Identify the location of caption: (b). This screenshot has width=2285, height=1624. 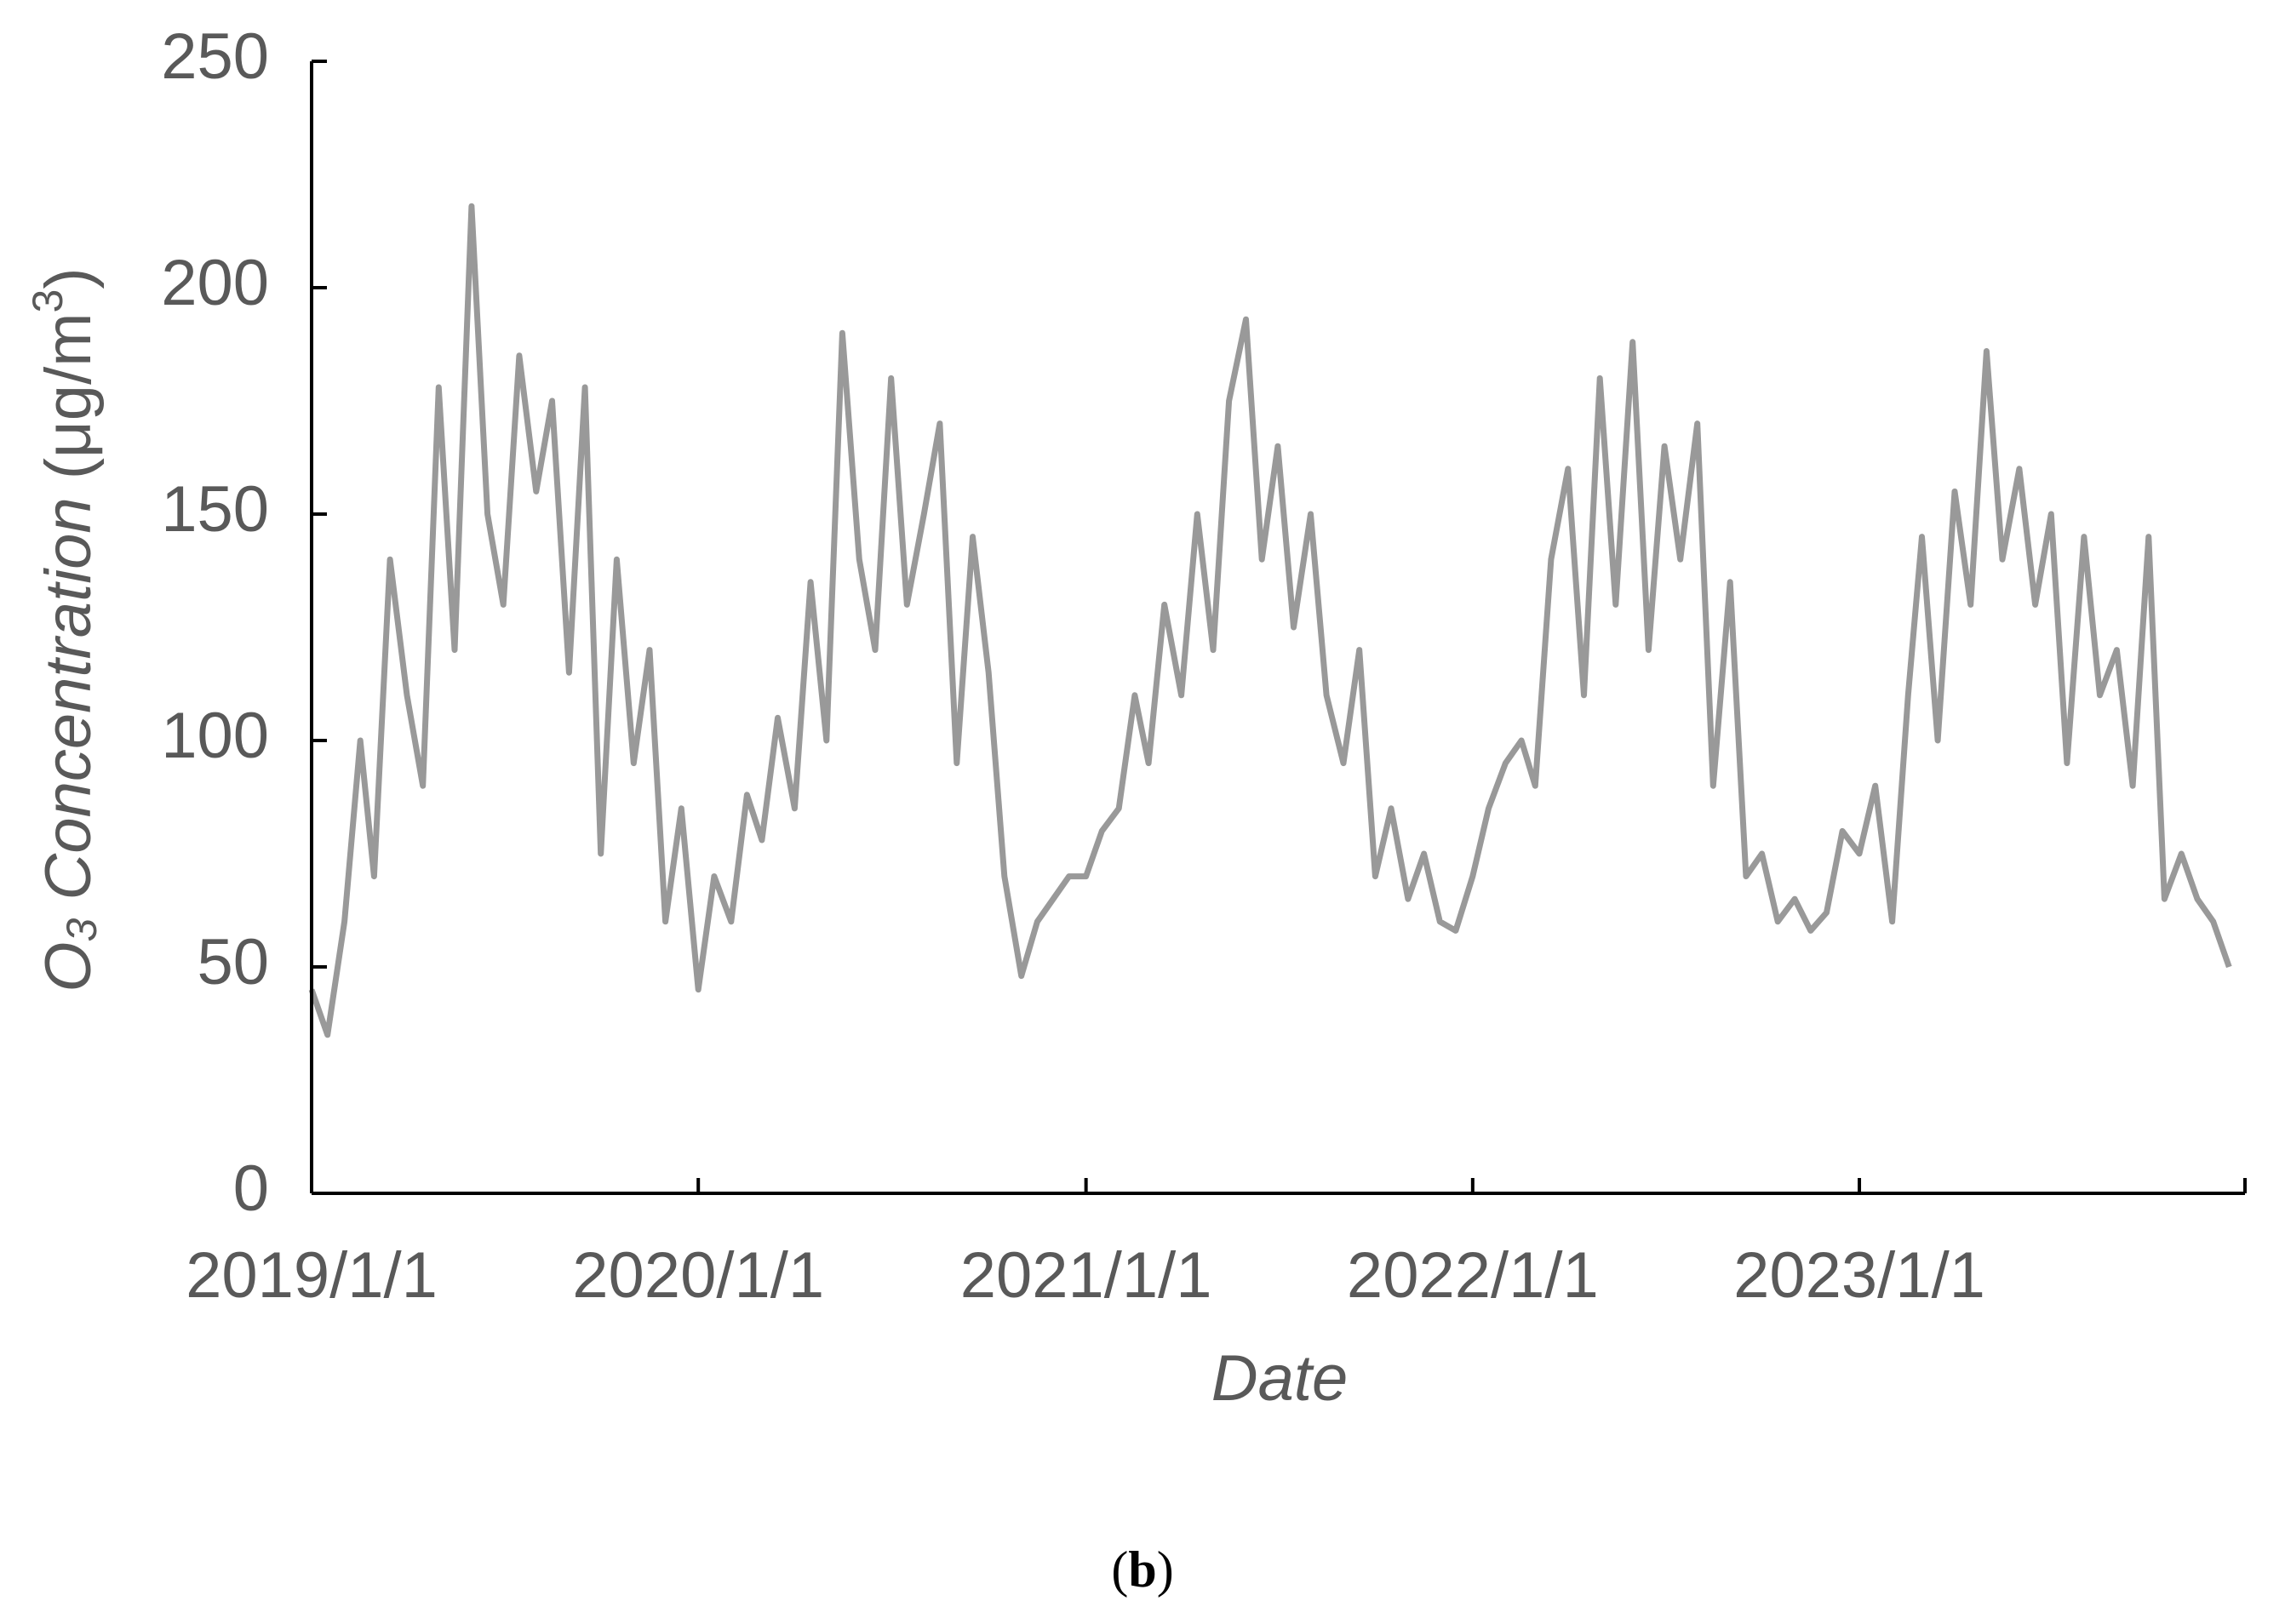
(1142, 1569).